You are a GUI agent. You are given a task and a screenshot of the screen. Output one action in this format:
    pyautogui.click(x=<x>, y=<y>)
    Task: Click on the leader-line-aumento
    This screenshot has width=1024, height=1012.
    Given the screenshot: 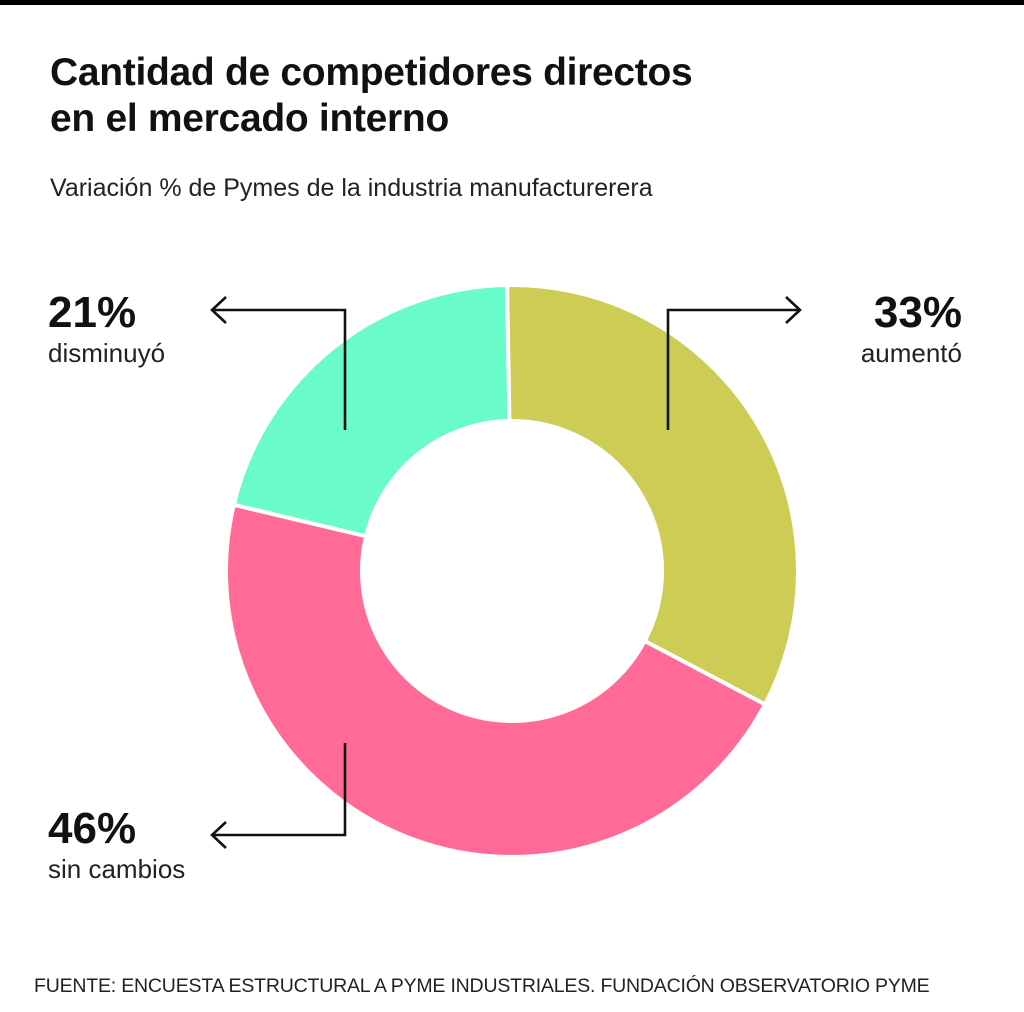 What is the action you would take?
    pyautogui.click(x=733, y=369)
    